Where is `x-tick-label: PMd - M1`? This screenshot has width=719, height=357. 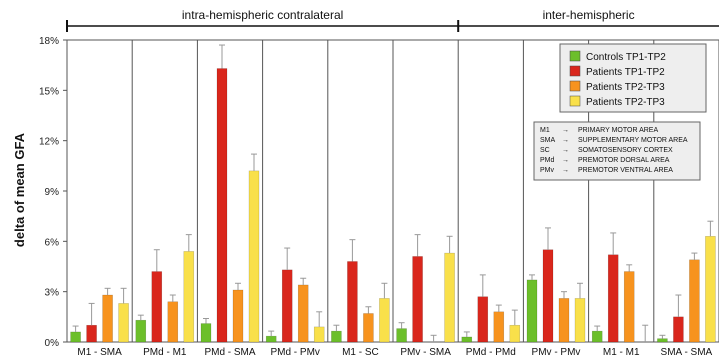 x-tick-label: PMd - M1 is located at coordinates (165, 352).